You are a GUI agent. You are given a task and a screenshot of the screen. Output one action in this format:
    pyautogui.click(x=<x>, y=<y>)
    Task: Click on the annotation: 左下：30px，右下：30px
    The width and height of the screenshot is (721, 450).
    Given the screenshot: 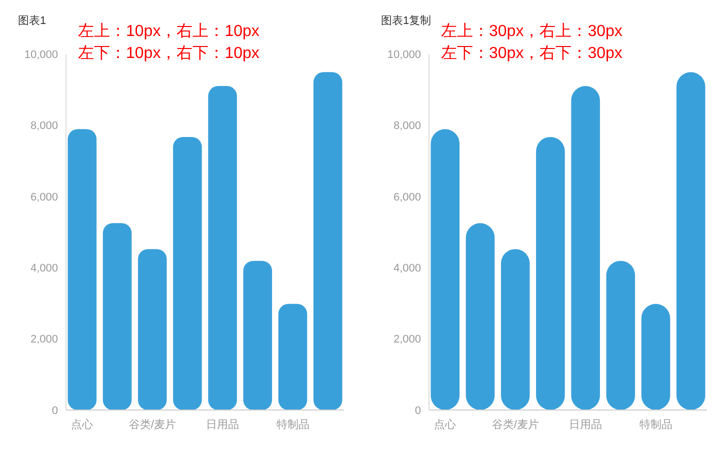 What is the action you would take?
    pyautogui.click(x=531, y=53)
    